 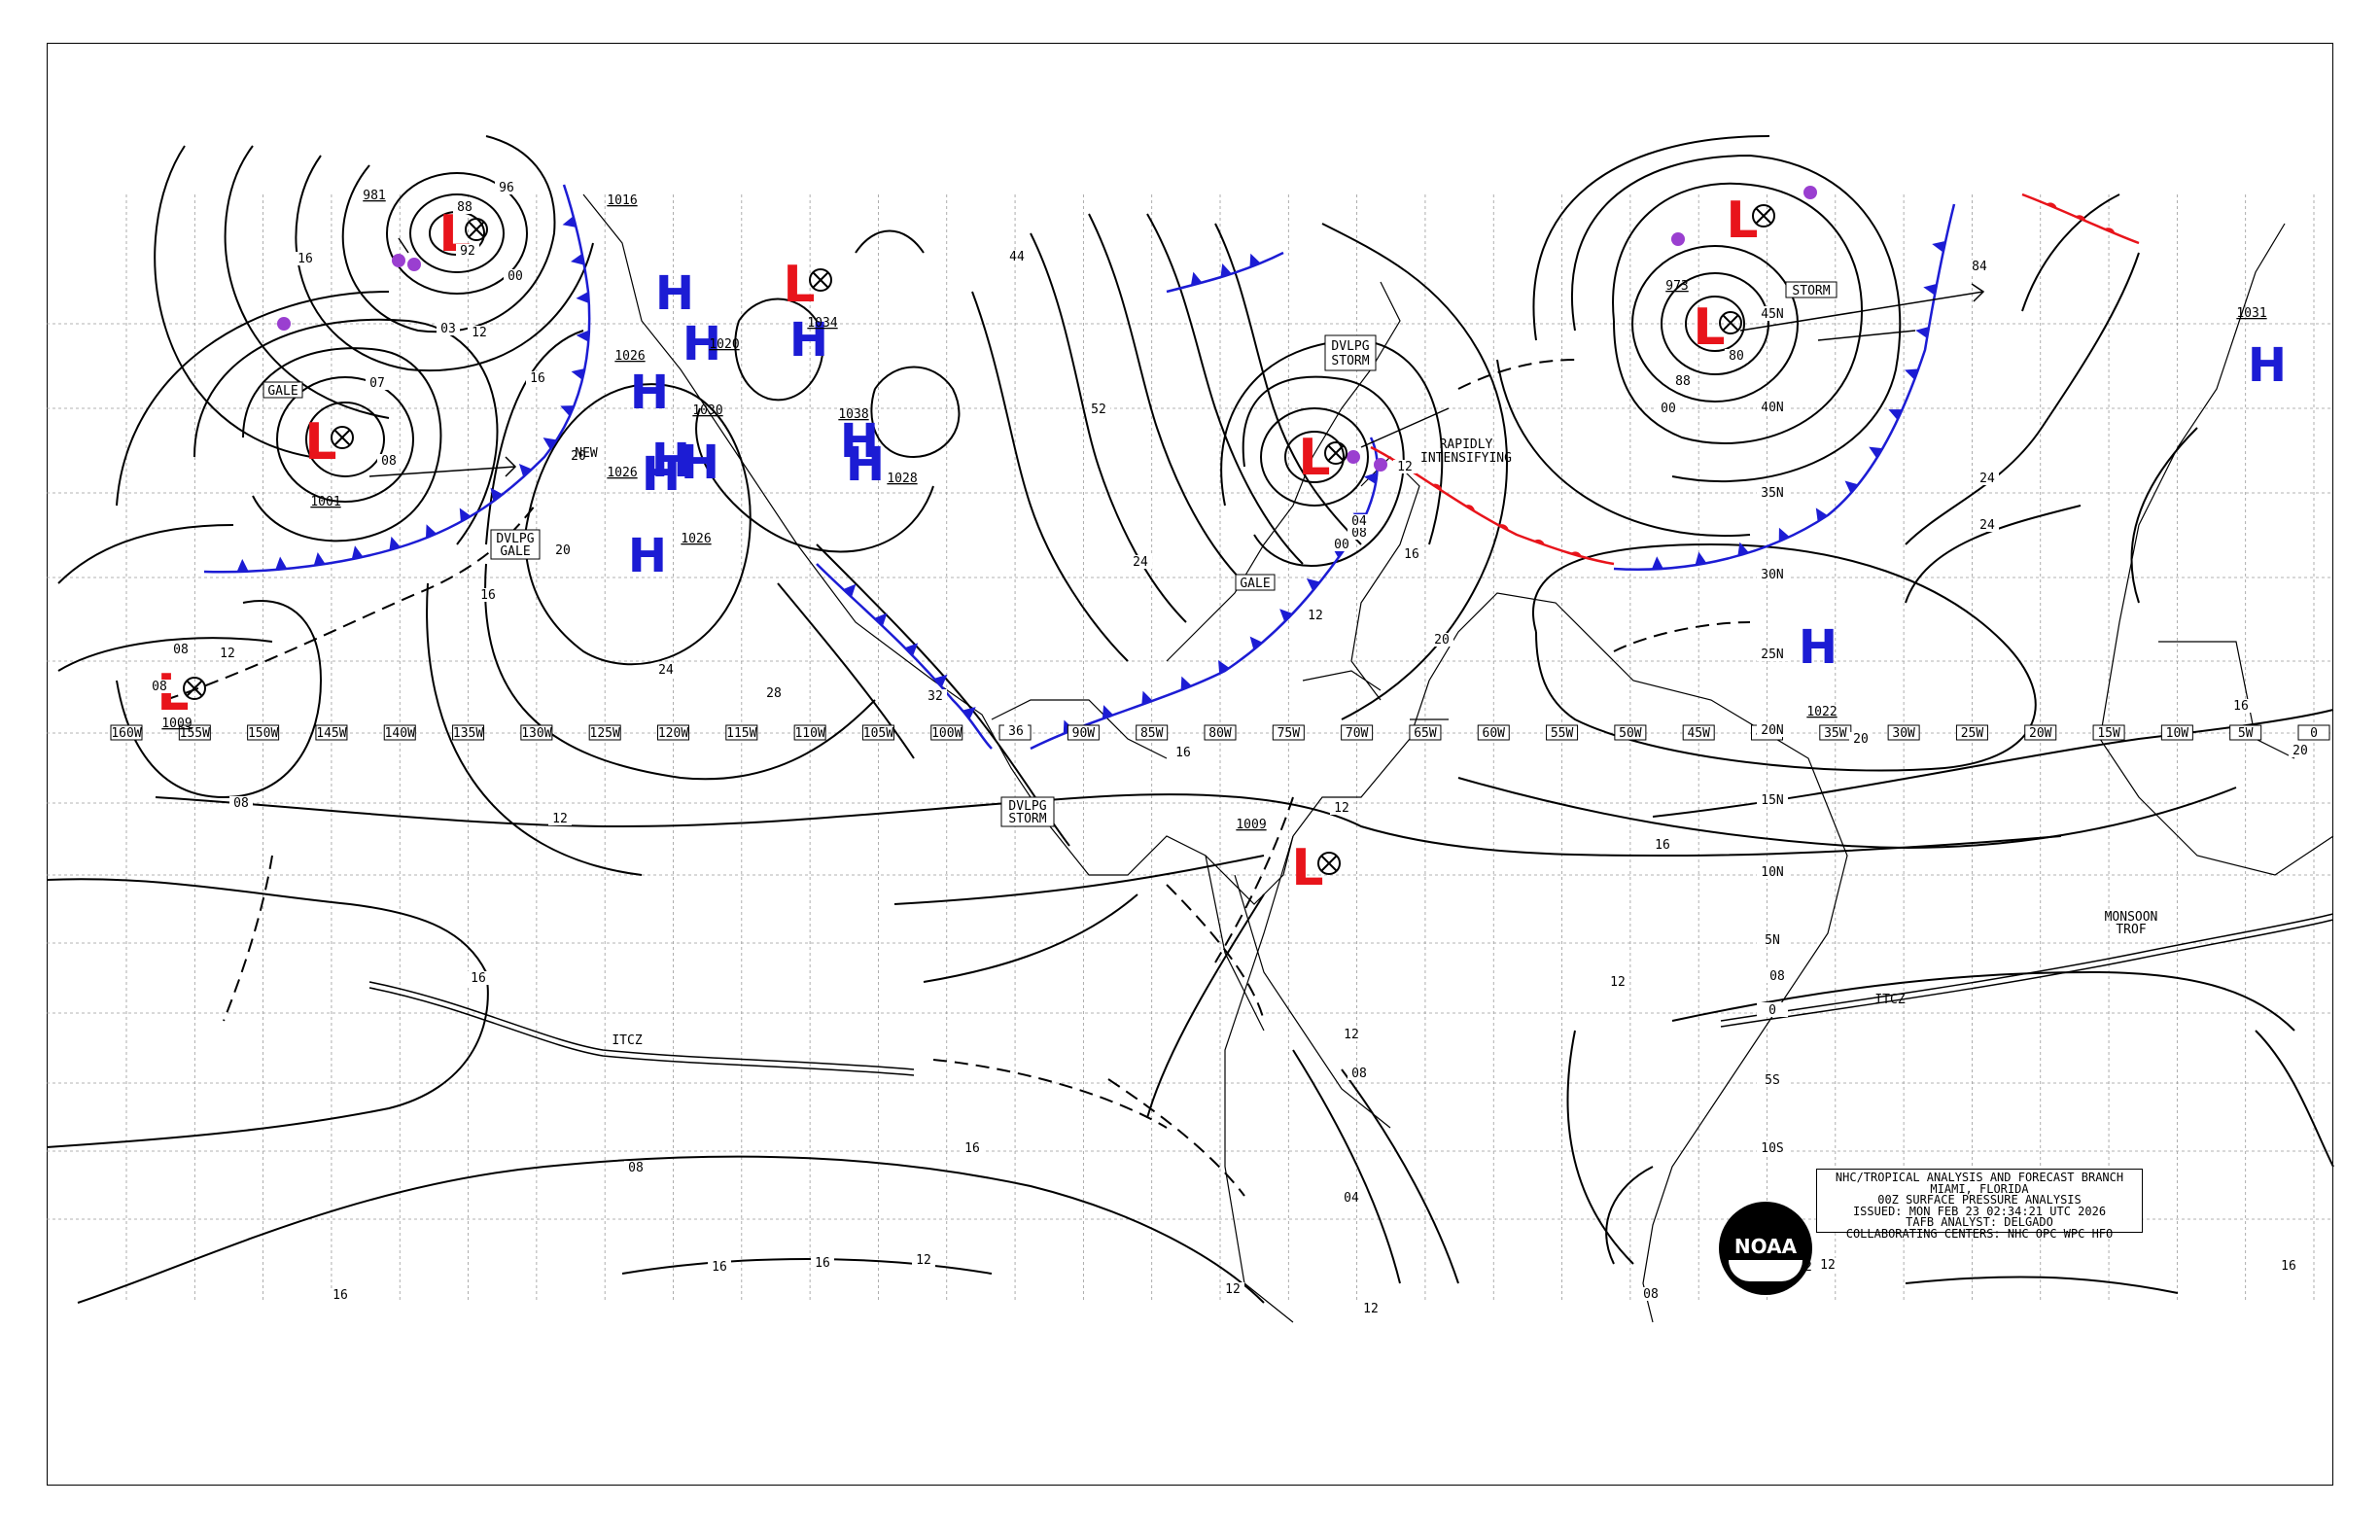 What do you see at coordinates (1772, 1010) in the screenshot?
I see `lat-label: 0` at bounding box center [1772, 1010].